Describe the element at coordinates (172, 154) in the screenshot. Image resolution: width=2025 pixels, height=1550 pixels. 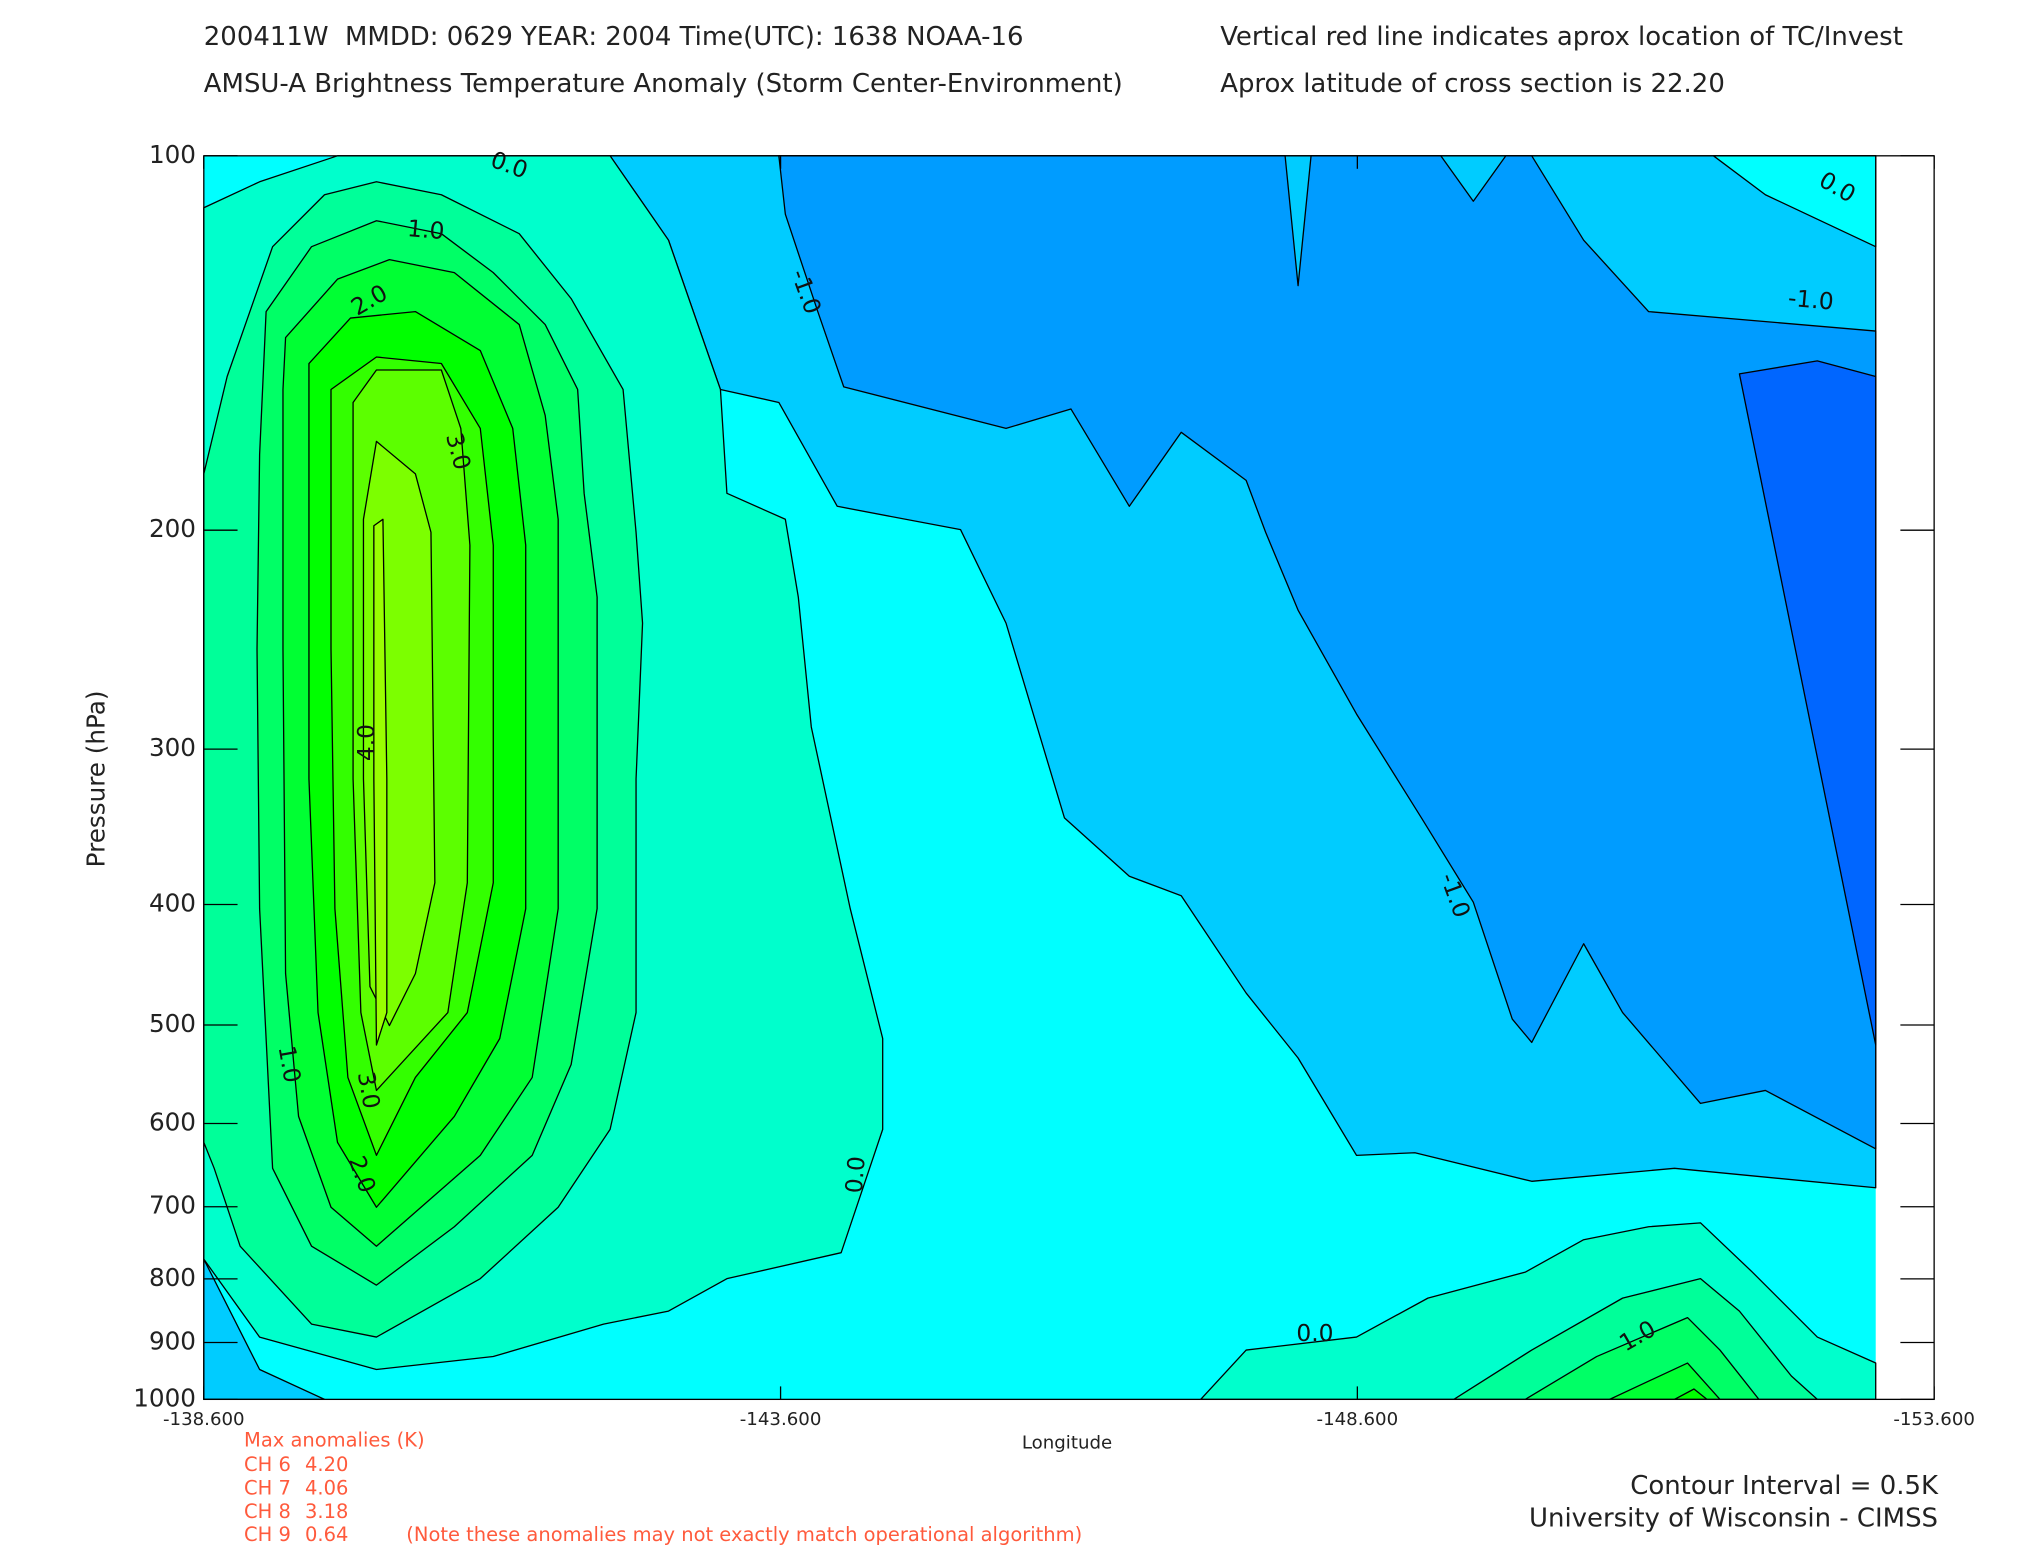
I see `y-tick-label: 100` at that location.